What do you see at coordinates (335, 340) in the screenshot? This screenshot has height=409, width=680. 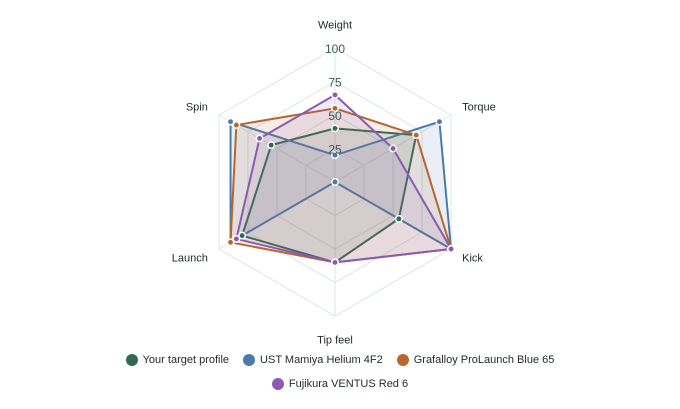 I see `axis-label: Tip feel` at bounding box center [335, 340].